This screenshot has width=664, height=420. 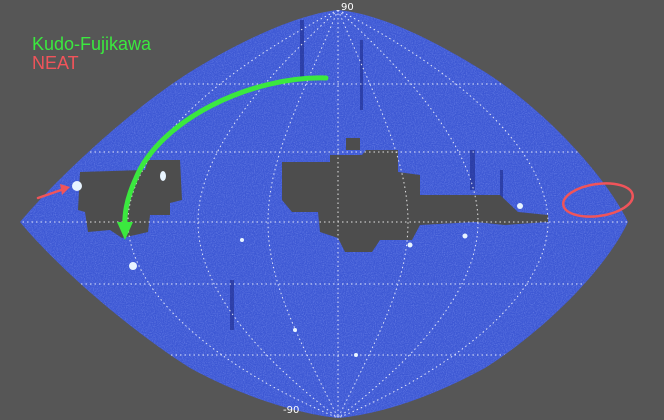 I want to click on legend-kudo-fujikawa: Kudo-Fujikawa, so click(x=92, y=44).